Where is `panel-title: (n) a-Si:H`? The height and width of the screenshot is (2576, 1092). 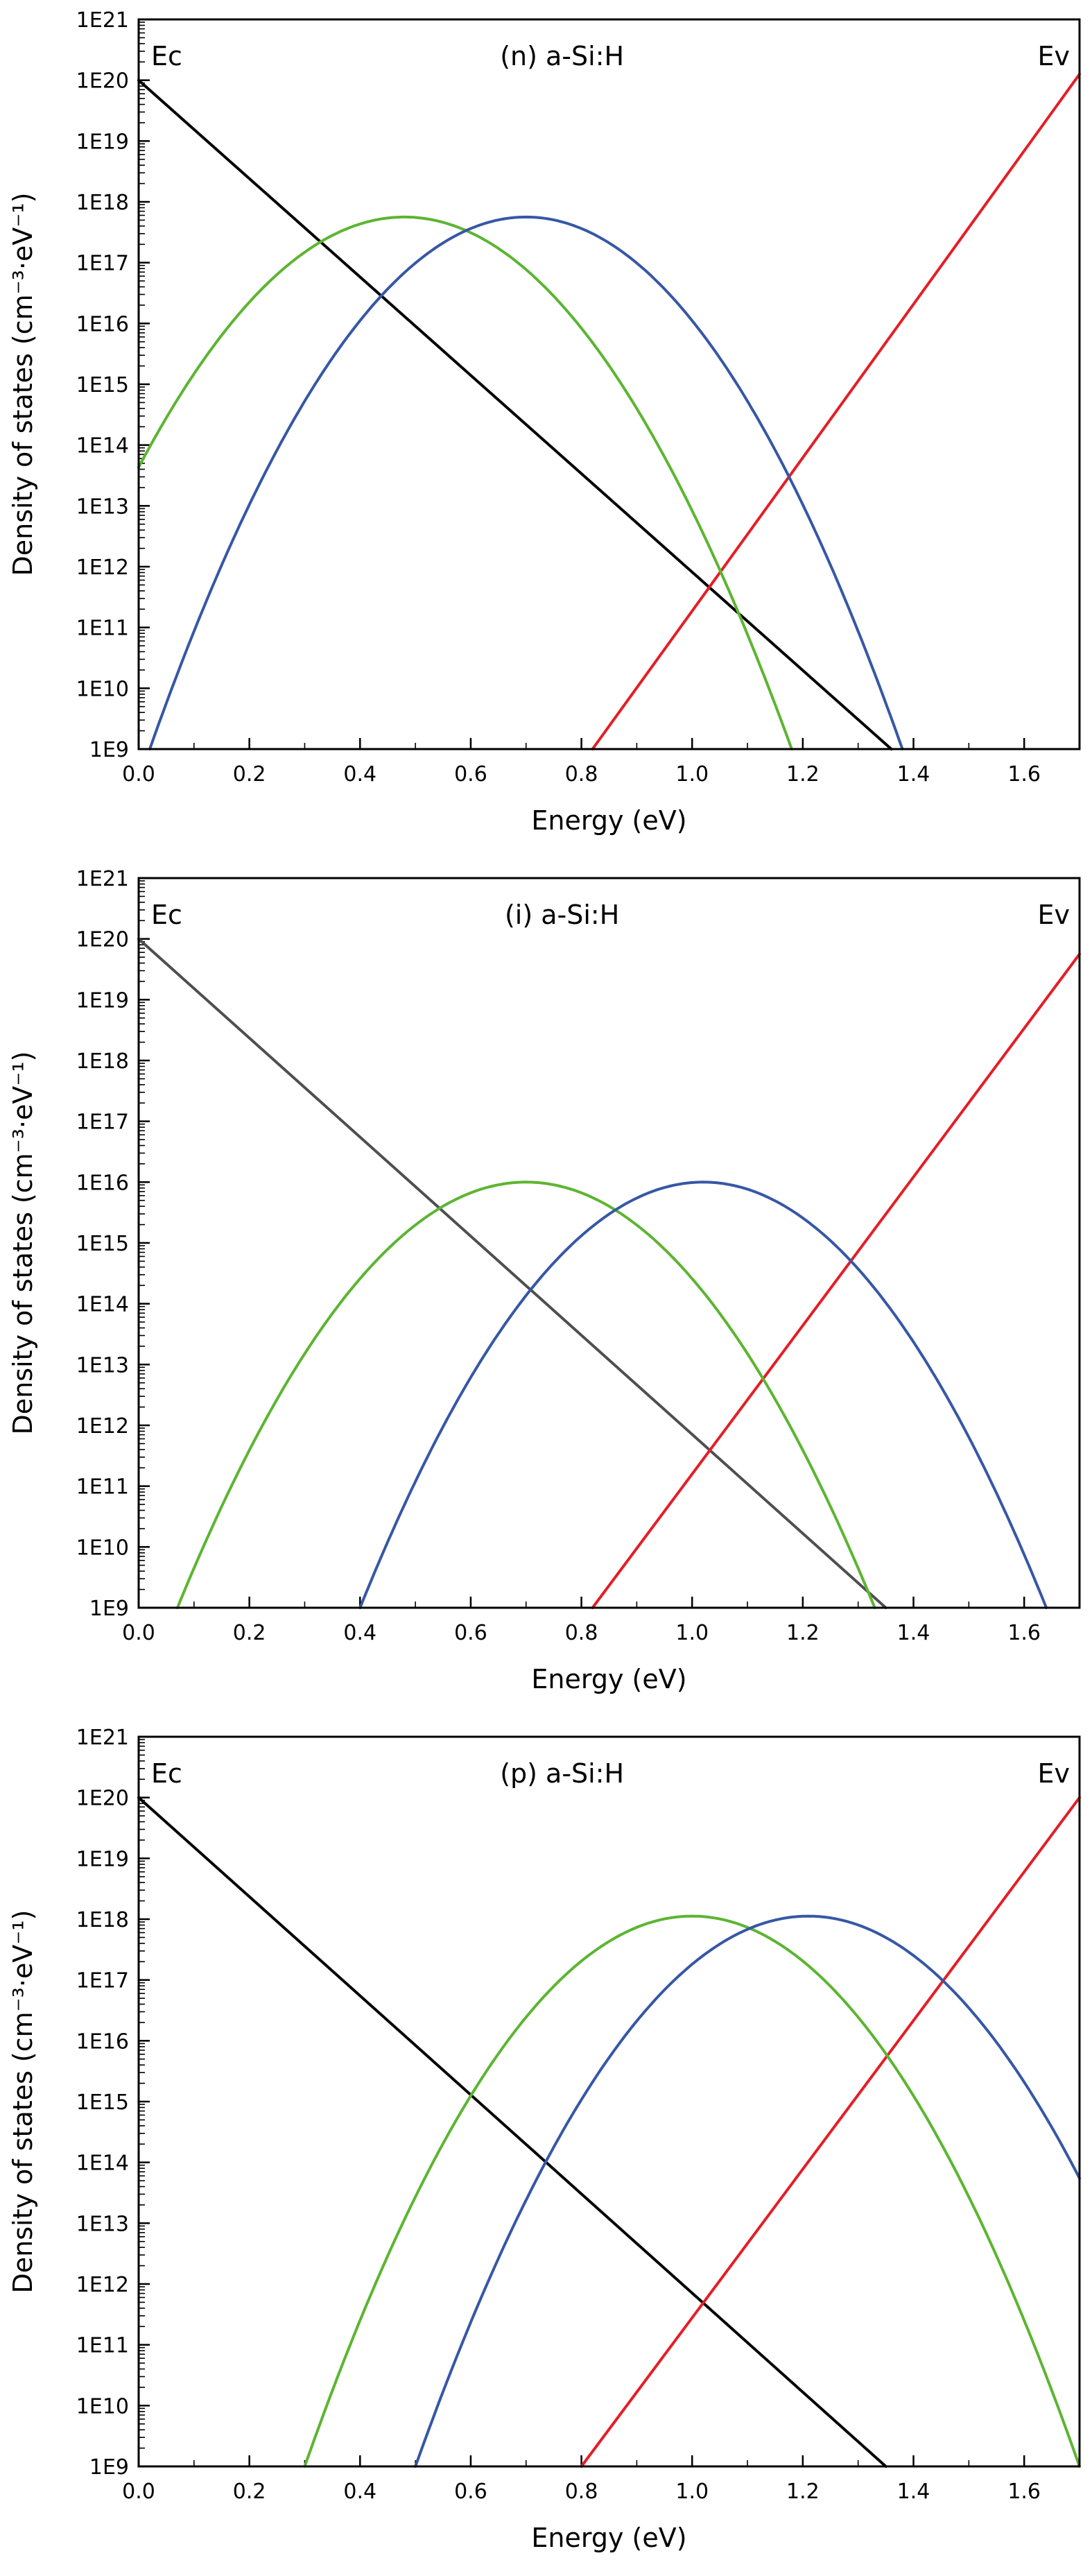 panel-title: (n) a-Si:H is located at coordinates (562, 56).